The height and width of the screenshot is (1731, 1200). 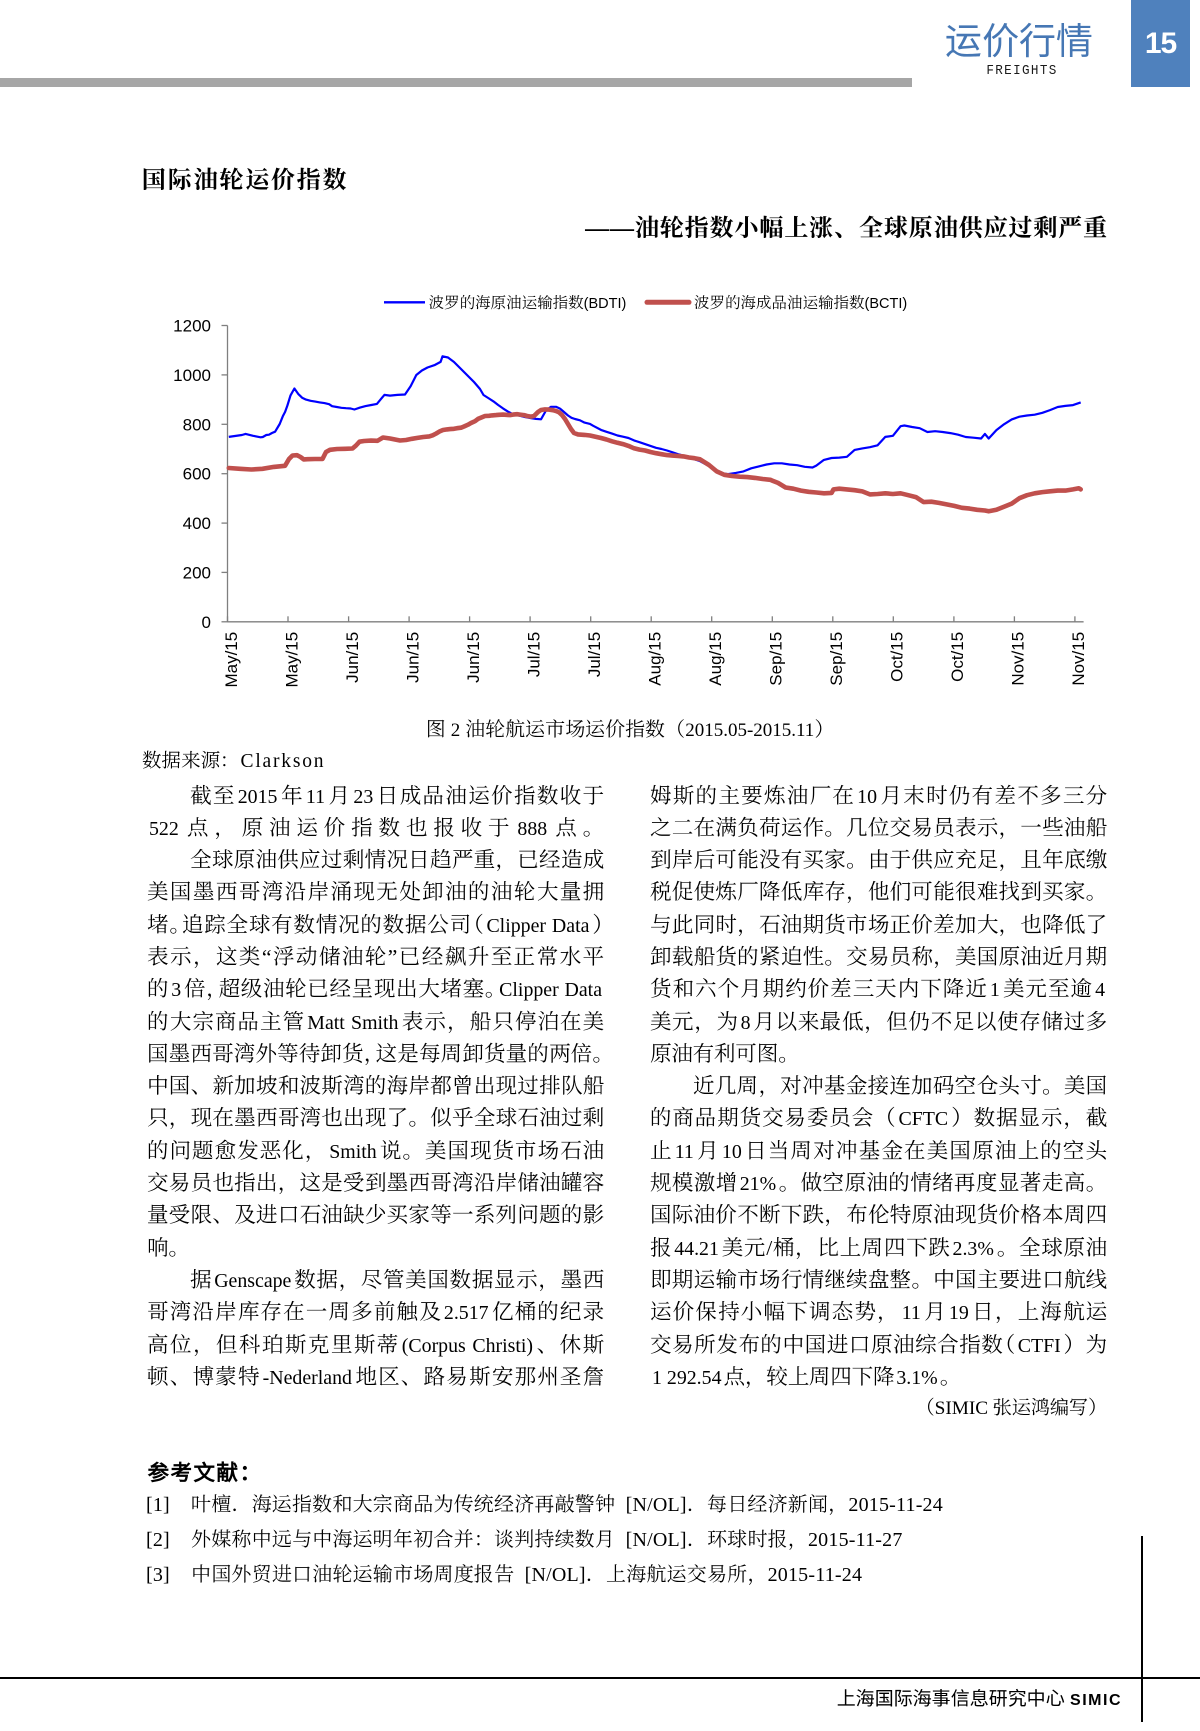 What do you see at coordinates (192, 375) in the screenshot?
I see `svg-text: 1000` at bounding box center [192, 375].